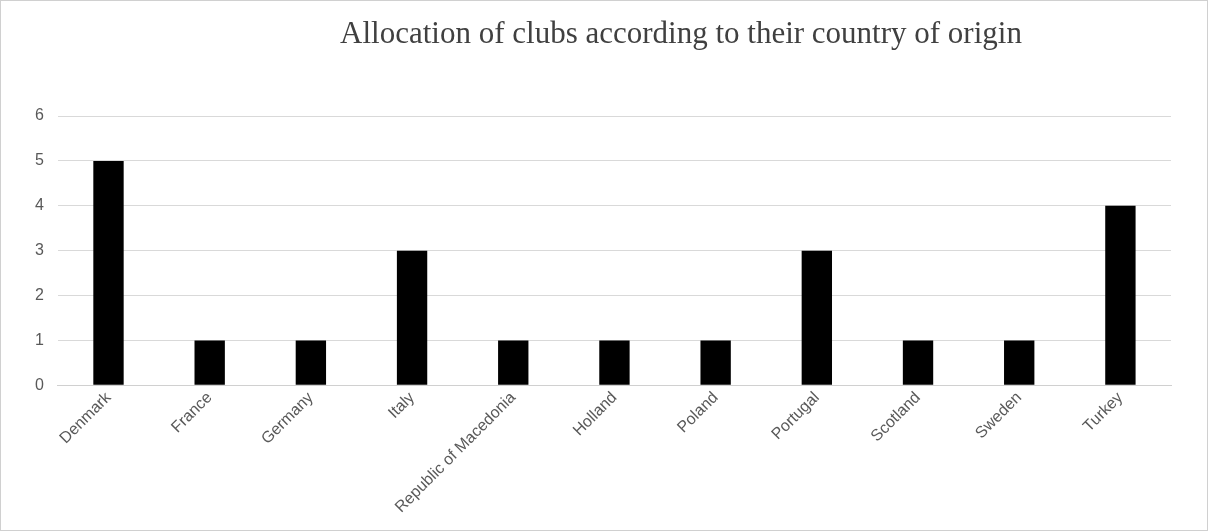 This screenshot has height=531, width=1208. I want to click on y-tick-label: 2, so click(39, 294).